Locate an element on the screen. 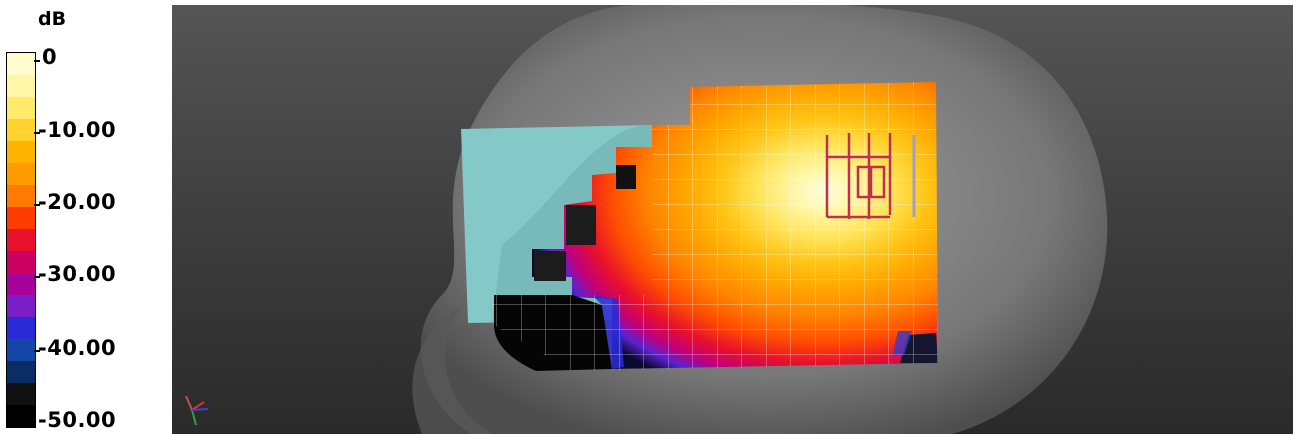 This screenshot has width=1293, height=434. legend-color-bar is located at coordinates (21, 240).